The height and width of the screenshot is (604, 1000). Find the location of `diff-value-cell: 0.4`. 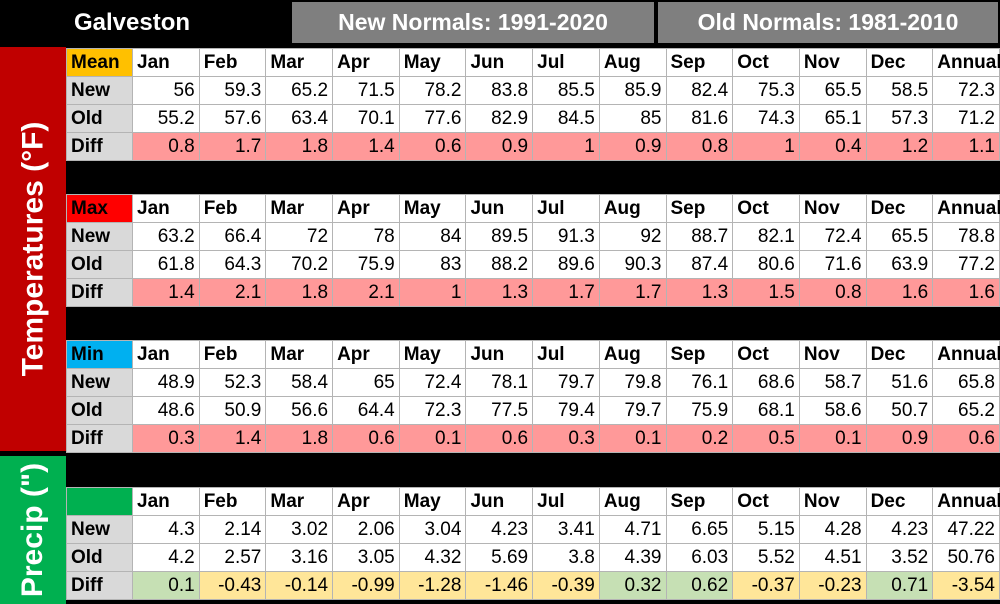

diff-value-cell: 0.4 is located at coordinates (832, 146).